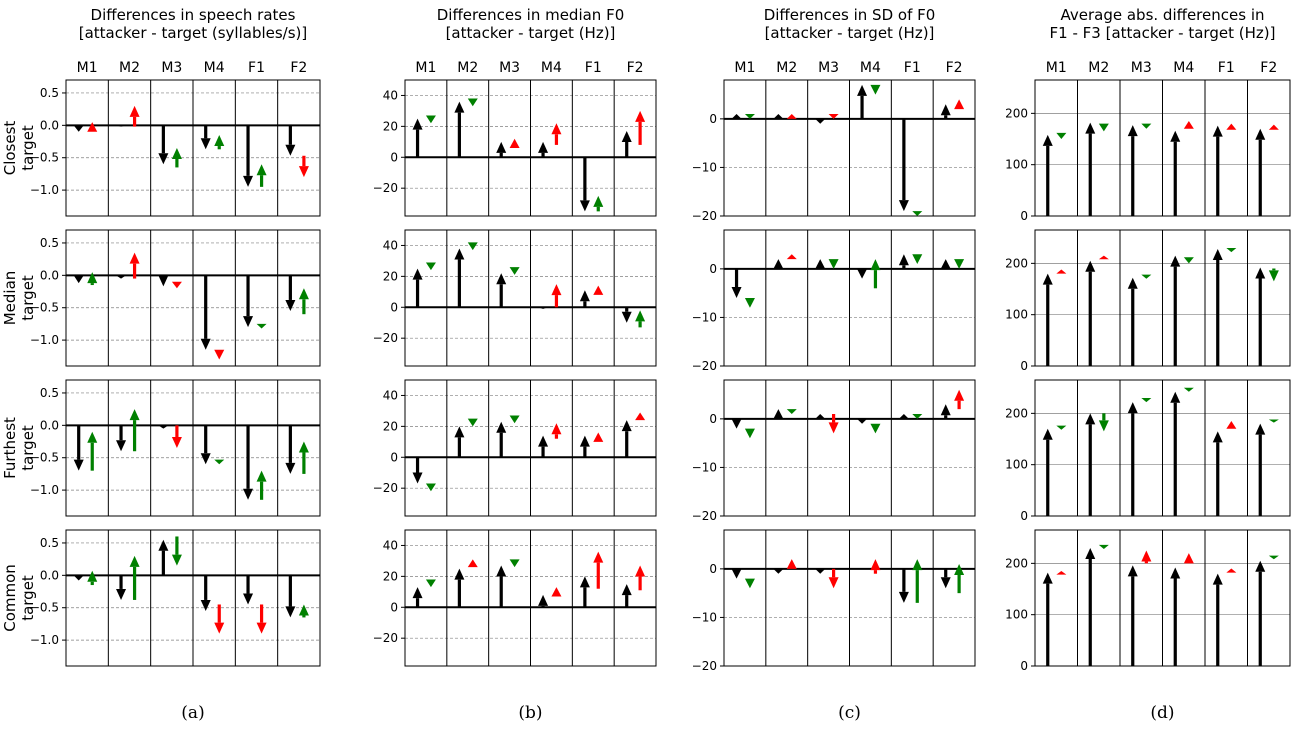  What do you see at coordinates (390, 276) in the screenshot?
I see `y-tick-label-1-1-1: 20` at bounding box center [390, 276].